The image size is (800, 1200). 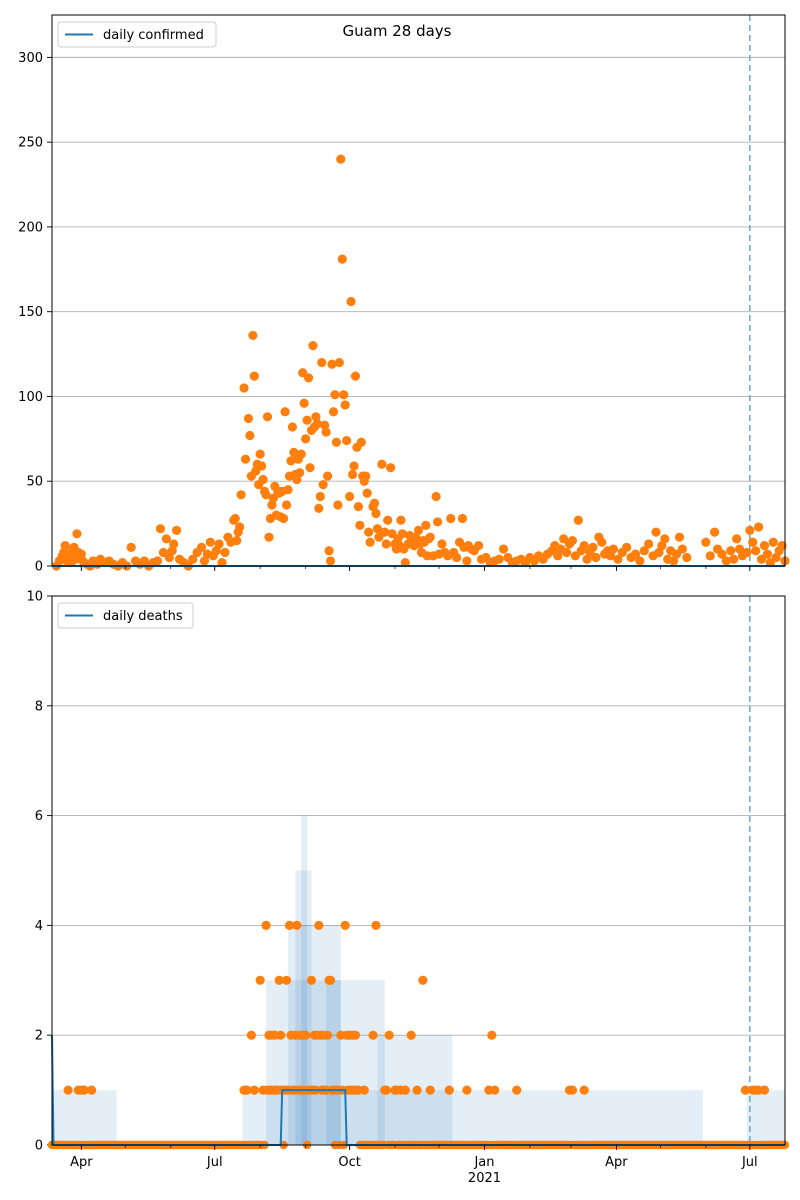 I want to click on x-tick-label: Jul, so click(x=214, y=1162).